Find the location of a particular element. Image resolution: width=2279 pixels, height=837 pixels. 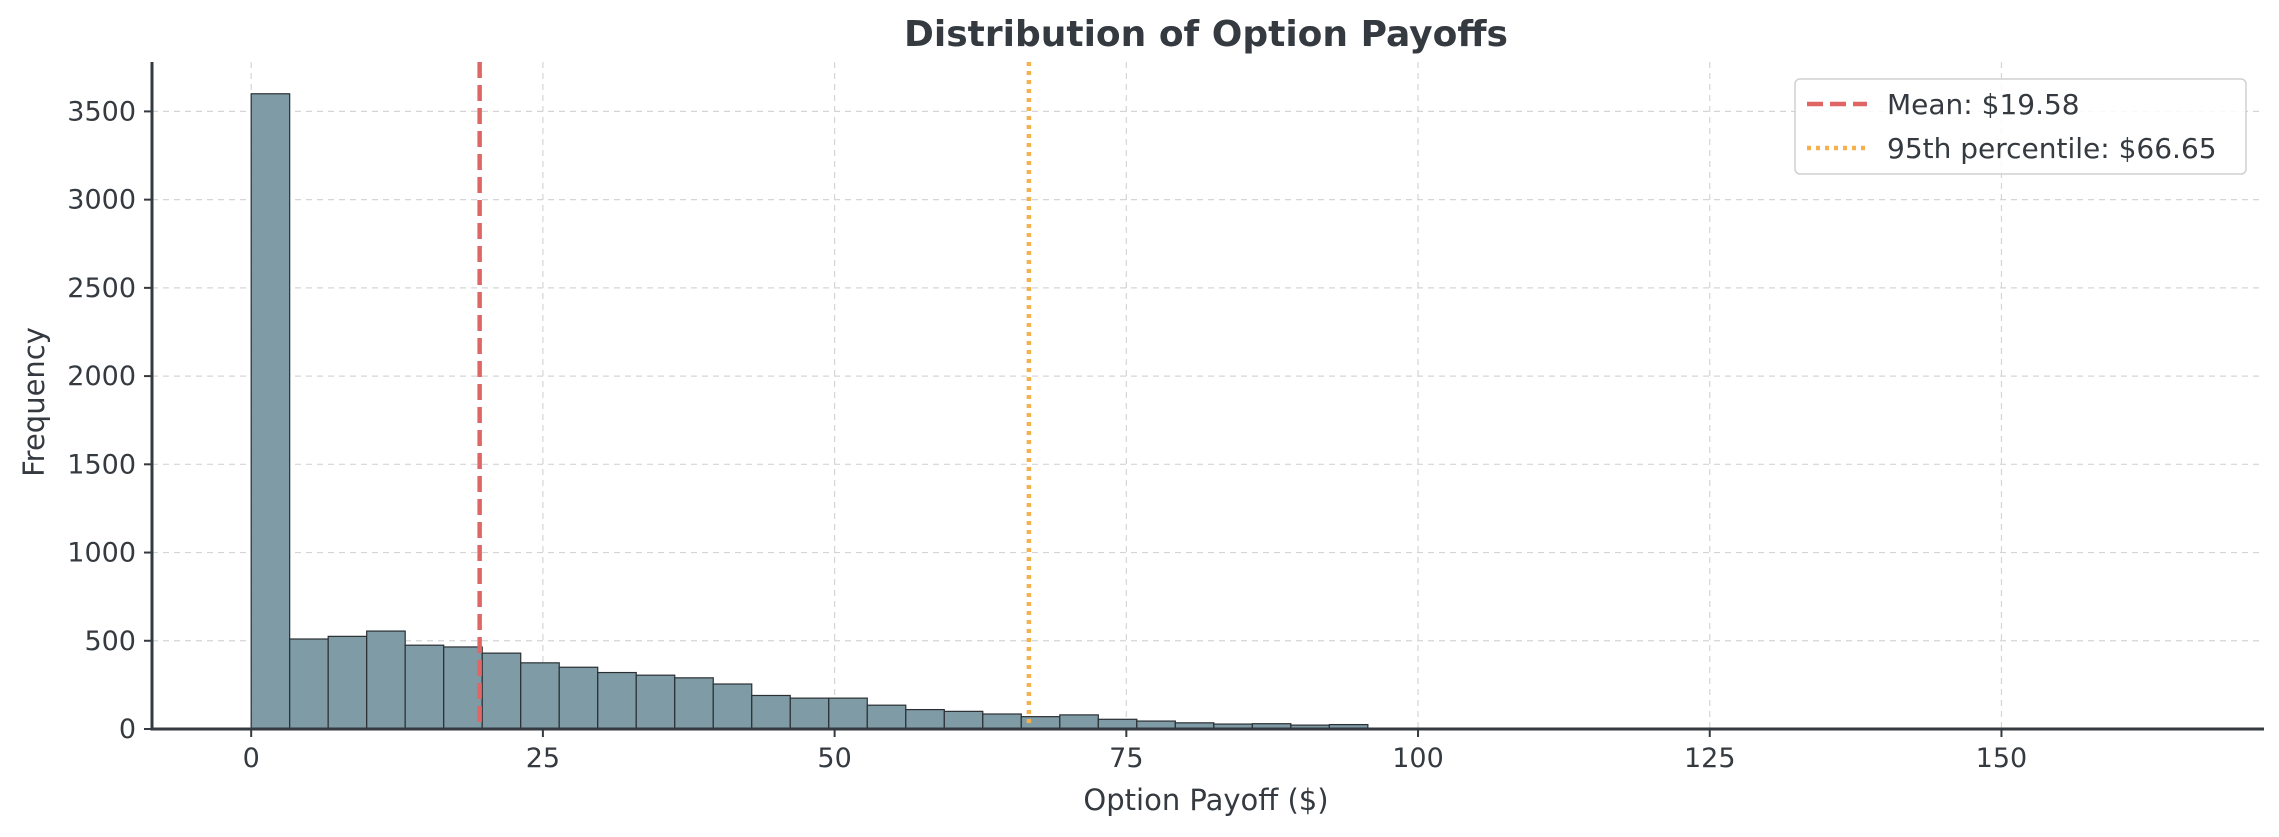

legend: Mean: $19.58 95th percentile: $66.65 is located at coordinates (2020, 126).